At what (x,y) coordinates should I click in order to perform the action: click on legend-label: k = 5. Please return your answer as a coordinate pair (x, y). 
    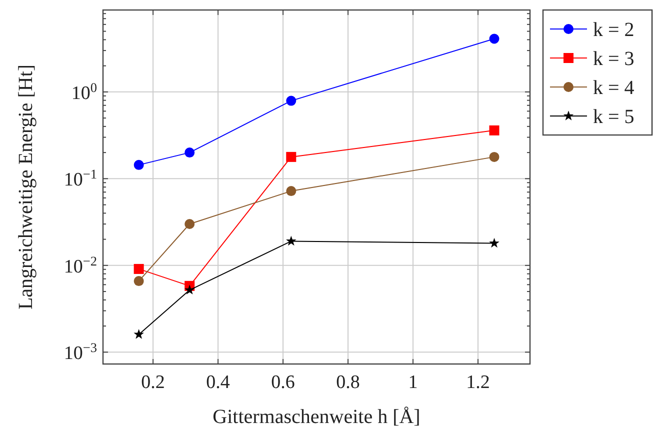
    Looking at the image, I should click on (613, 117).